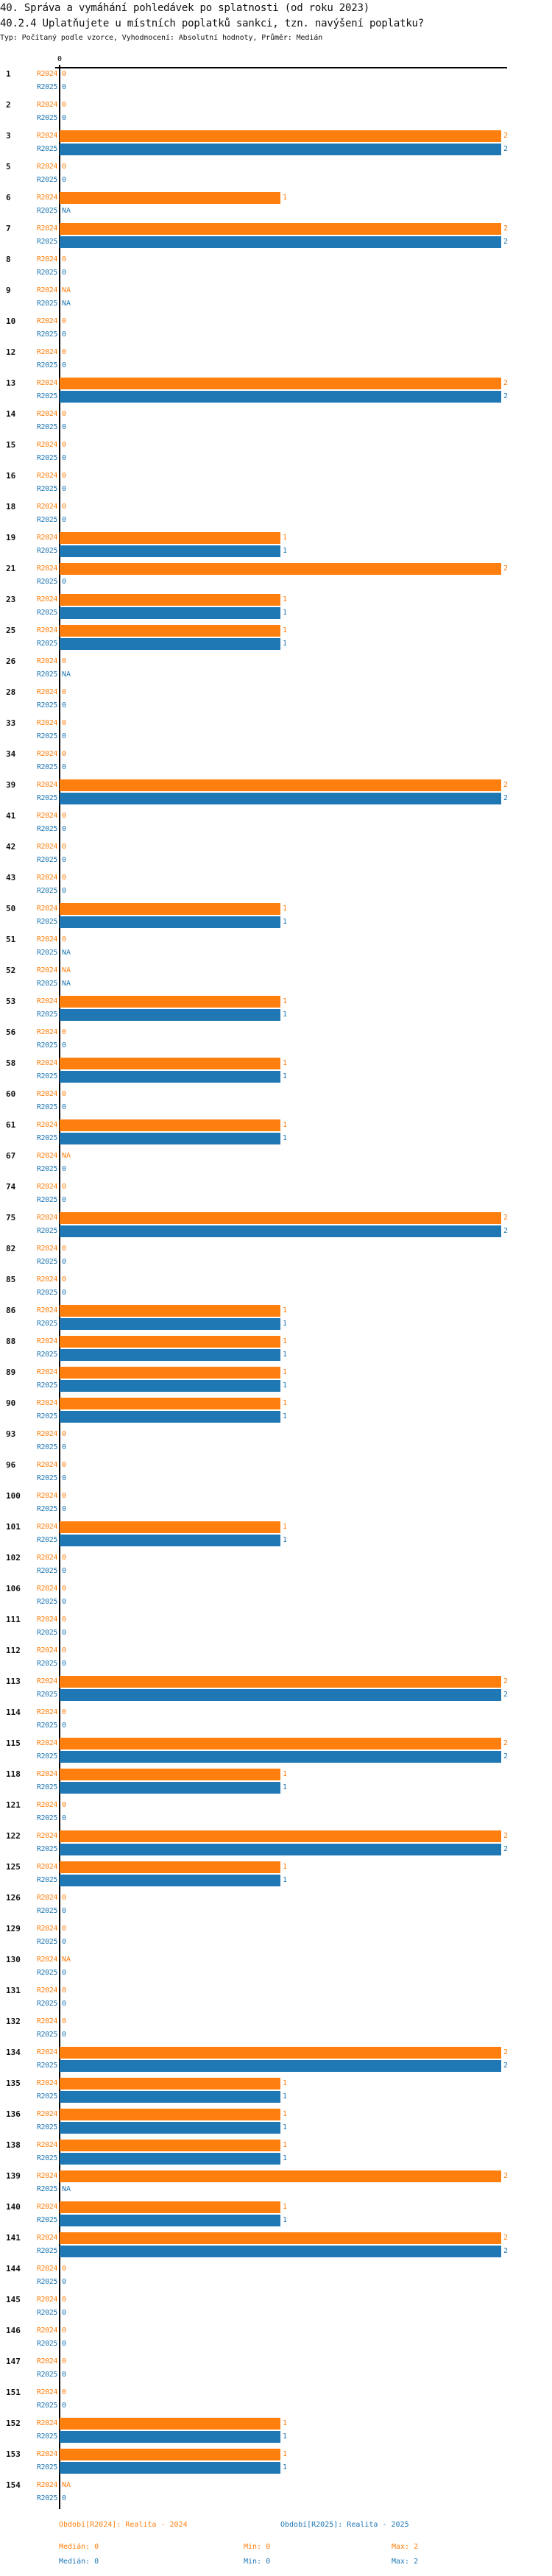 Image resolution: width=552 pixels, height=2576 pixels. Describe the element at coordinates (8, 136) in the screenshot. I see `group-label: 3` at that location.